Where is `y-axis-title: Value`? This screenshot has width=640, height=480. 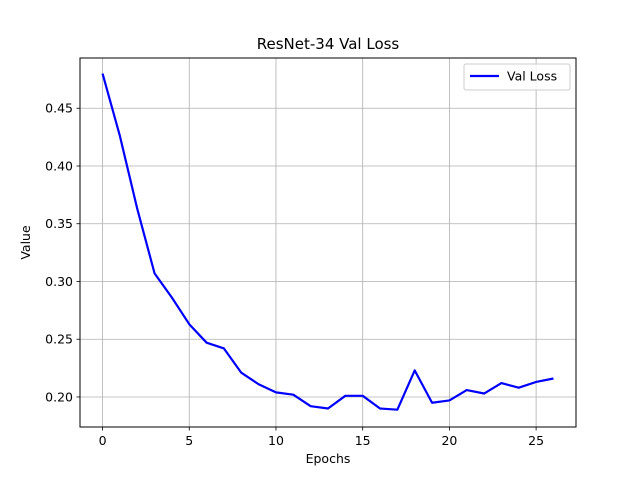
y-axis-title: Value is located at coordinates (25, 242).